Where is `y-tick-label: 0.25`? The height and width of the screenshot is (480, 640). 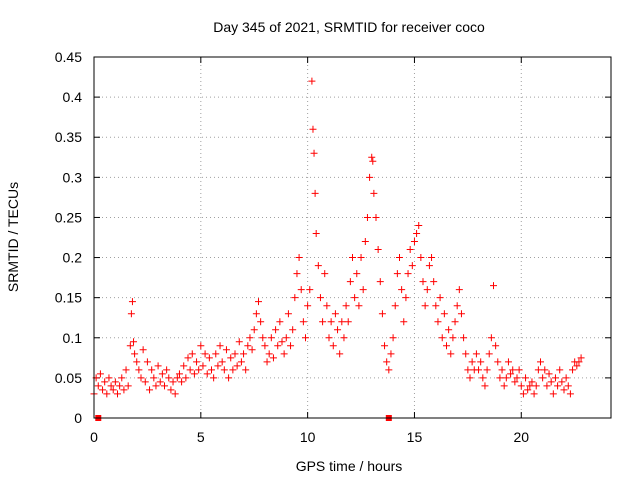 y-tick-label: 0.25 is located at coordinates (68, 217).